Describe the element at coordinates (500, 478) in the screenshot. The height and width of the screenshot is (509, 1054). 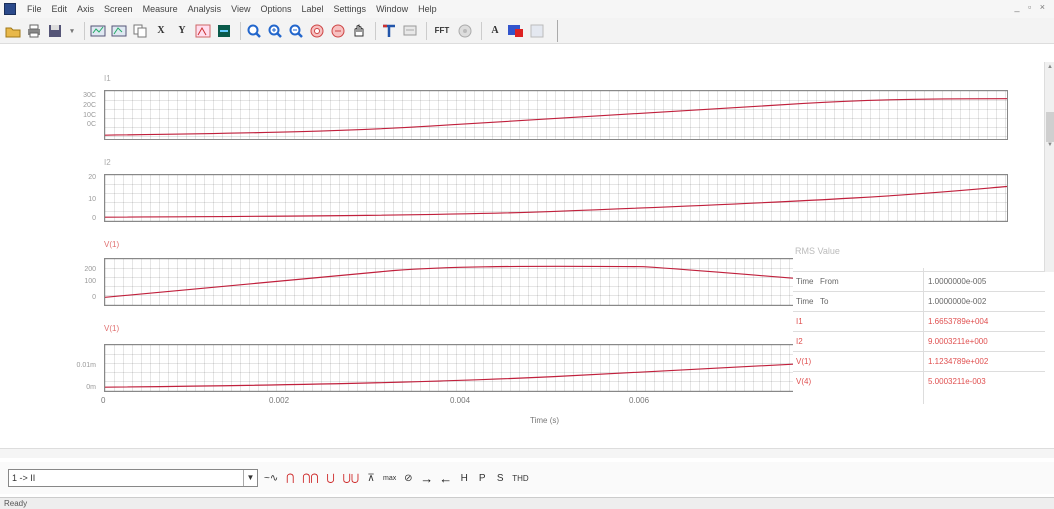
I see `spectrum-button: S` at that location.